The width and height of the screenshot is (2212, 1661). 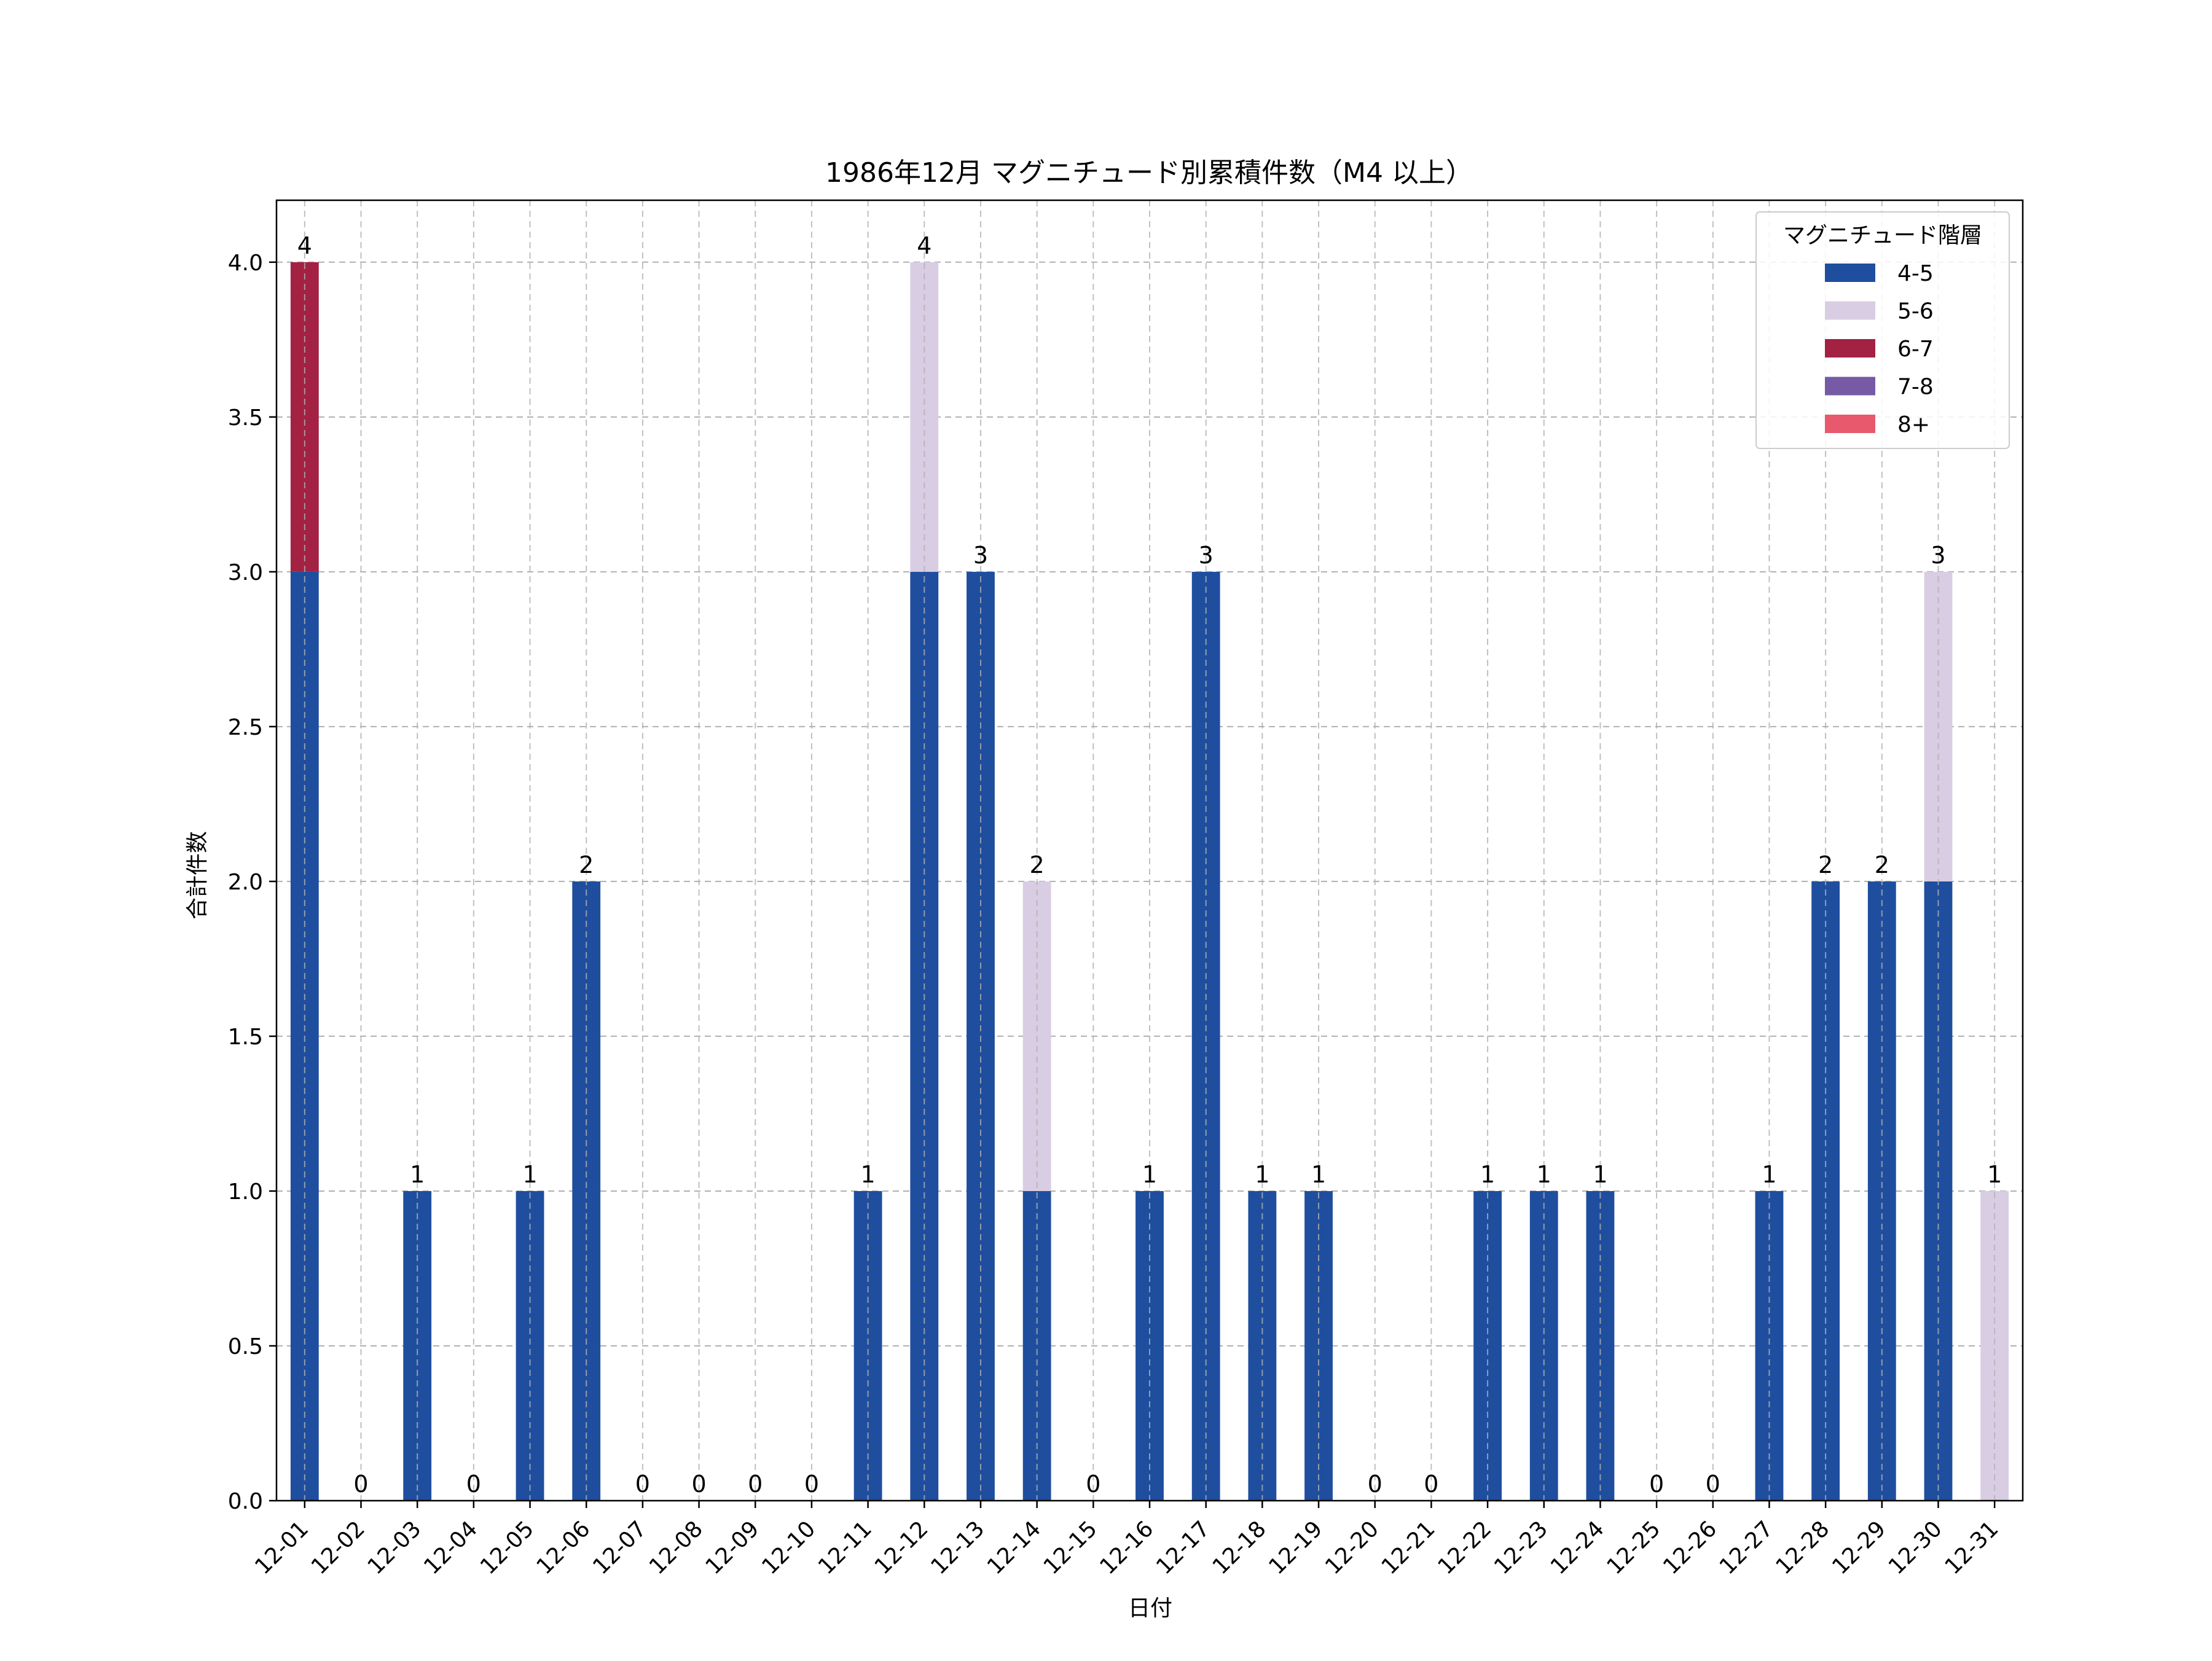 What do you see at coordinates (245, 572) in the screenshot?
I see `y-tick-label: 3.0` at bounding box center [245, 572].